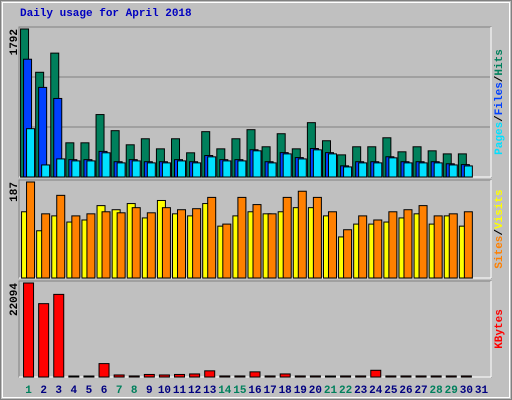 This screenshot has height=400, width=512. What do you see at coordinates (149, 391) in the screenshot?
I see `x-tick-label: 9` at bounding box center [149, 391].